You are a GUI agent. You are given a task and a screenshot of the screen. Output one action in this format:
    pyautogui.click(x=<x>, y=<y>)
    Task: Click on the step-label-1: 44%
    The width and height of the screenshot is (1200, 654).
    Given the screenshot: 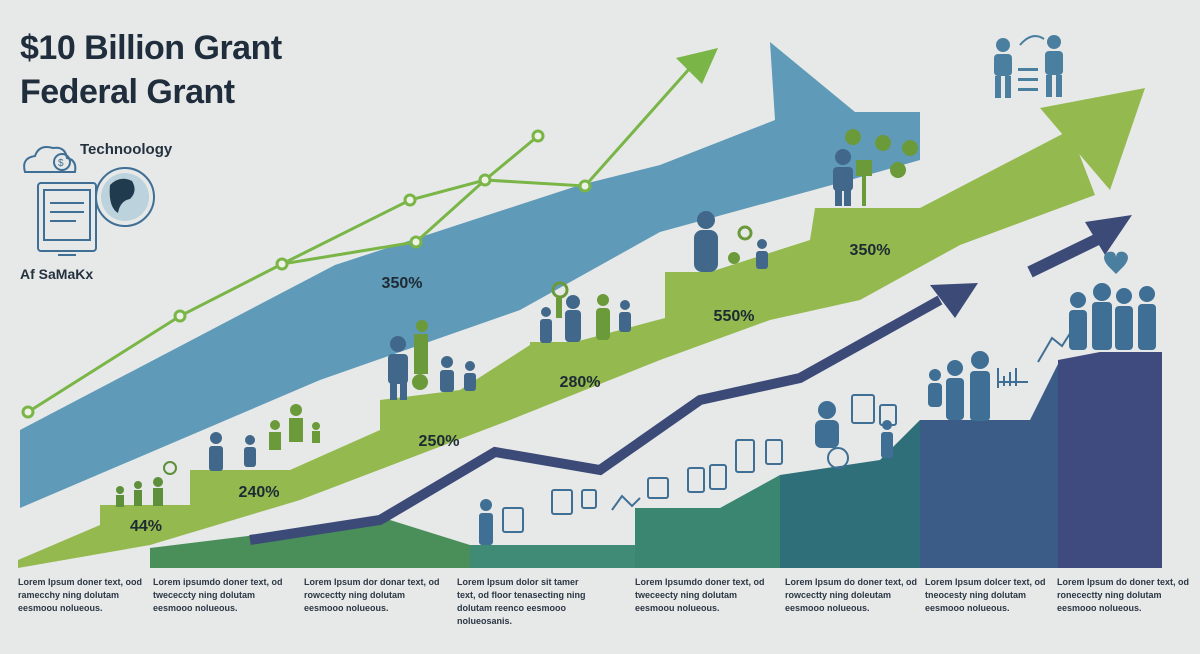 What is the action you would take?
    pyautogui.click(x=146, y=526)
    